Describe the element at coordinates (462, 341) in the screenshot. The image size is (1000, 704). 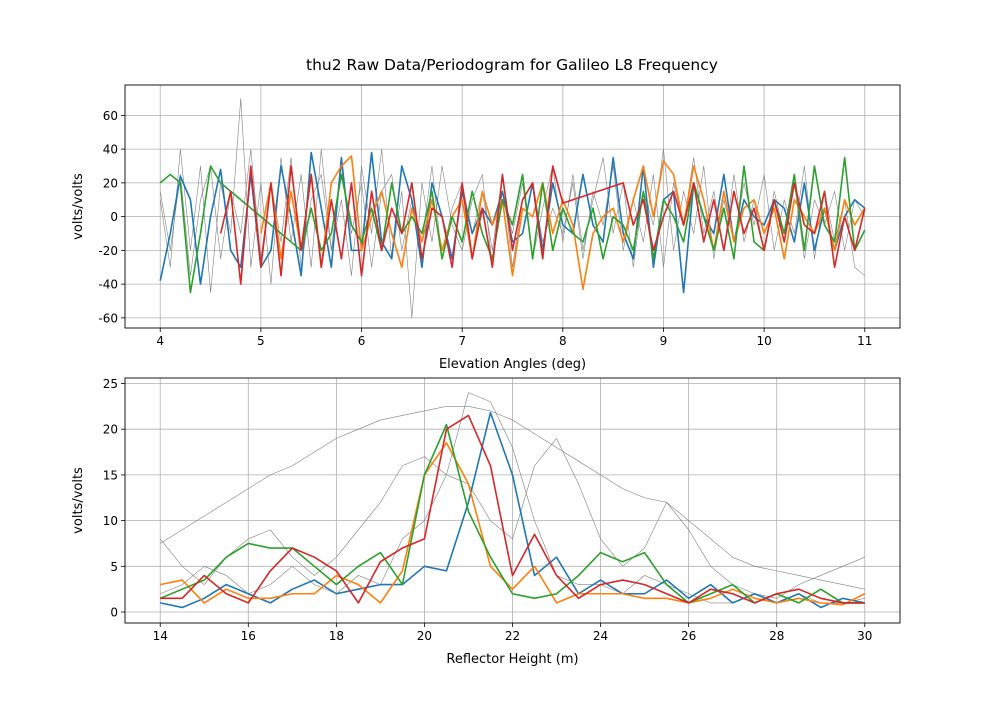
I see `x-tick-label: 7` at that location.